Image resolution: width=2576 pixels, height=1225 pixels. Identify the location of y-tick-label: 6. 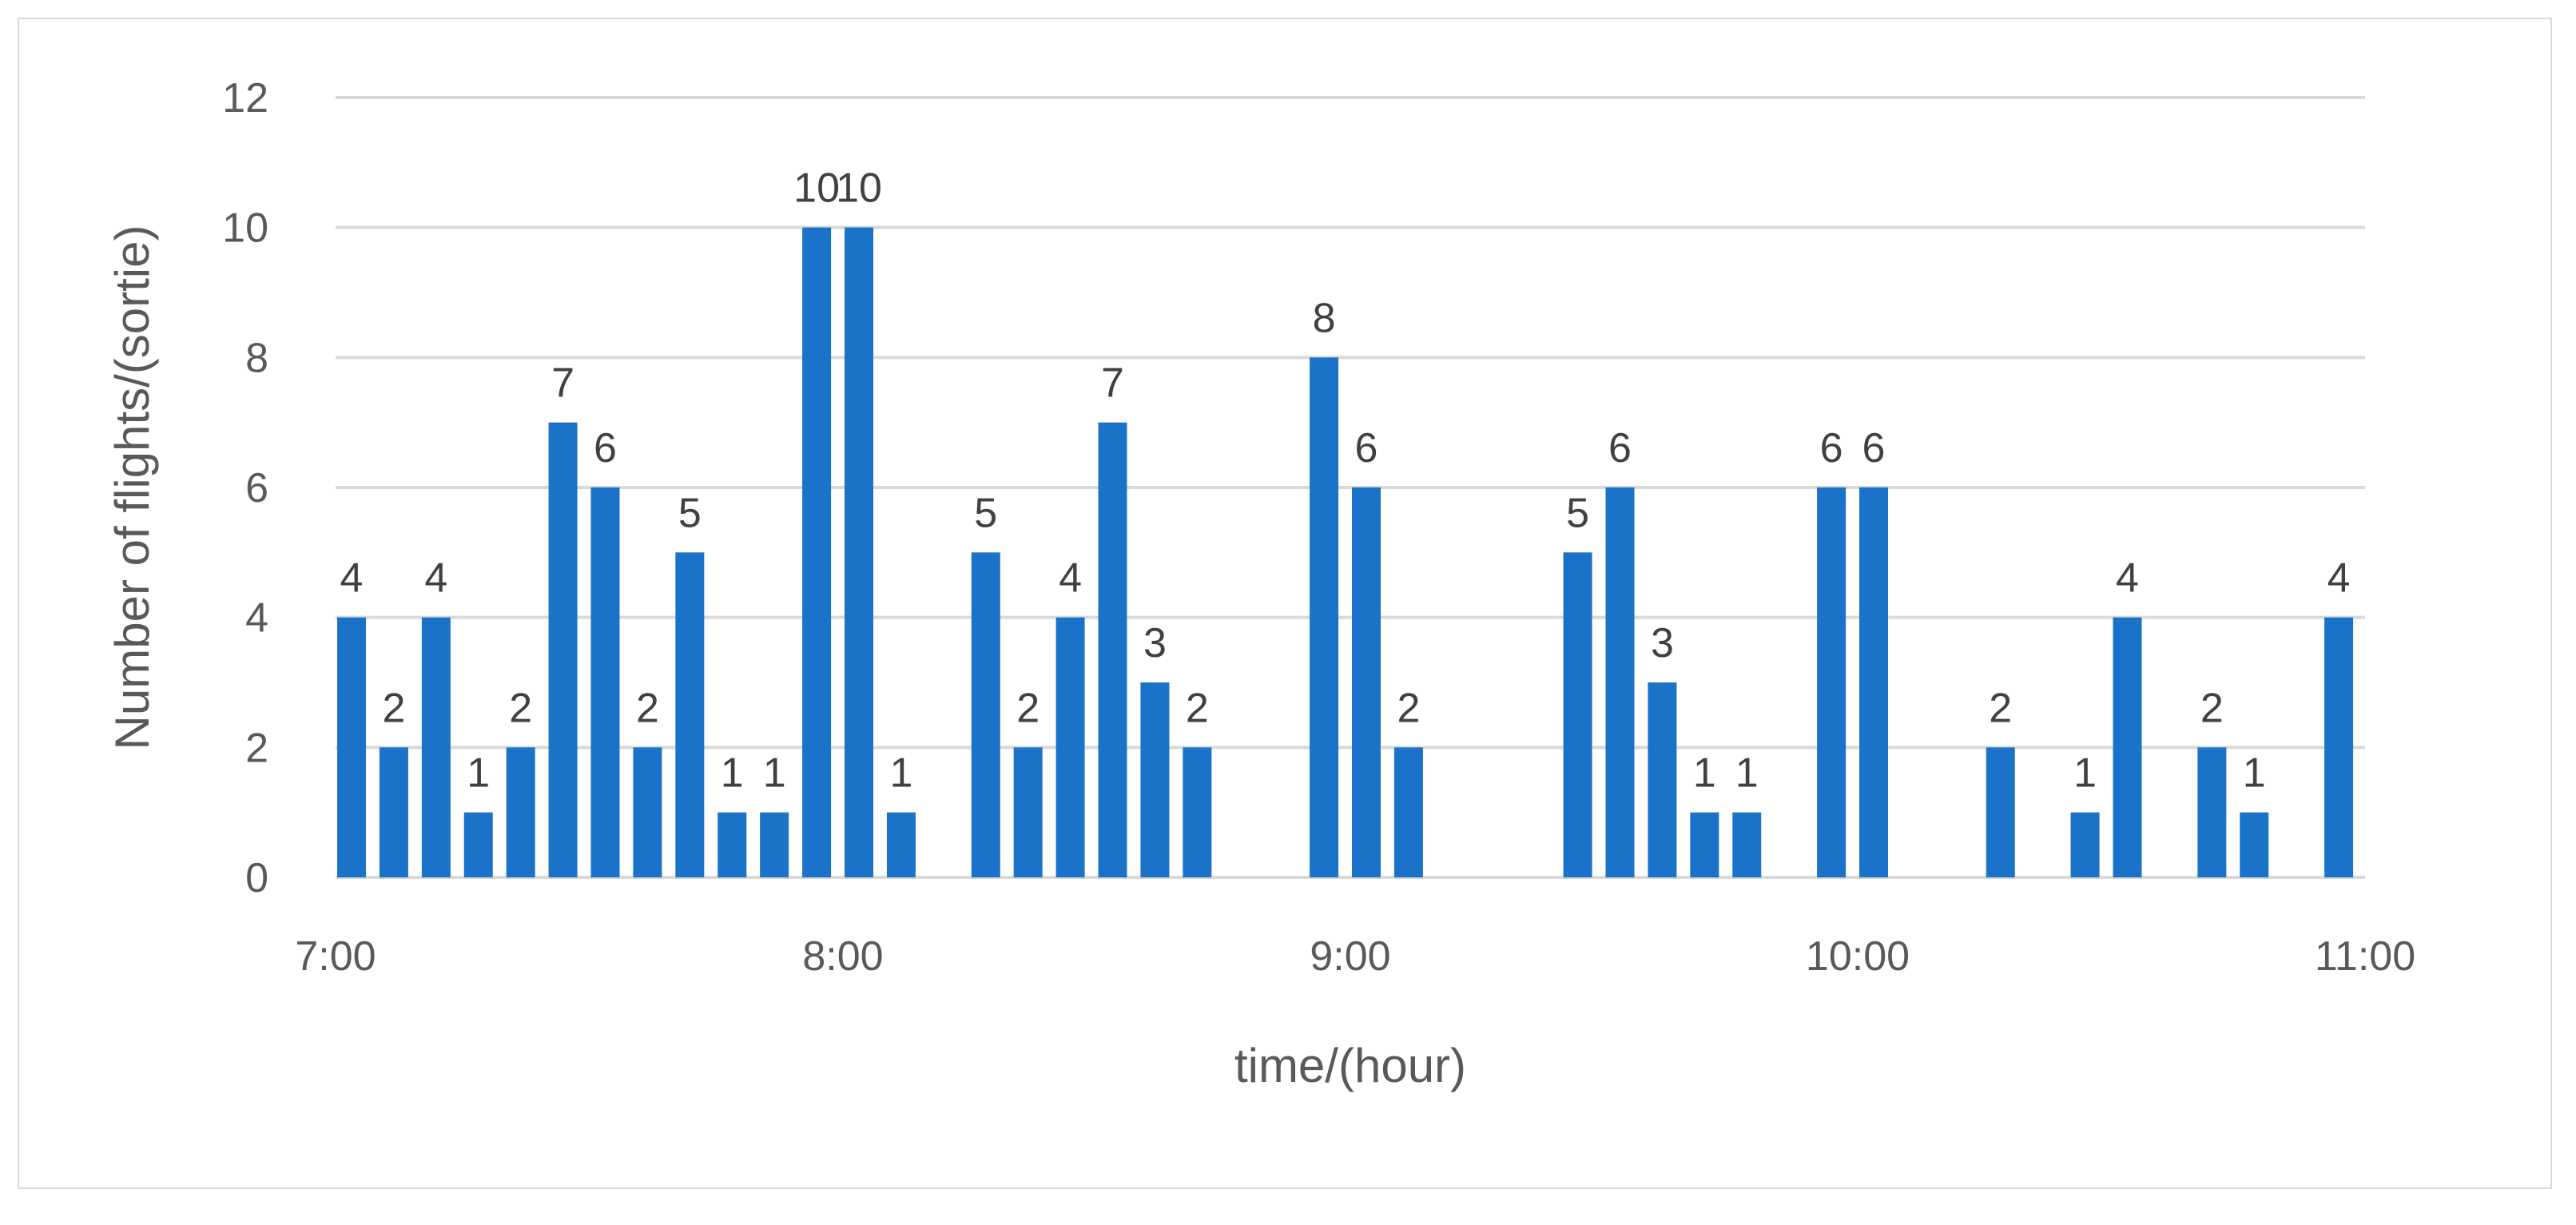
(256, 488).